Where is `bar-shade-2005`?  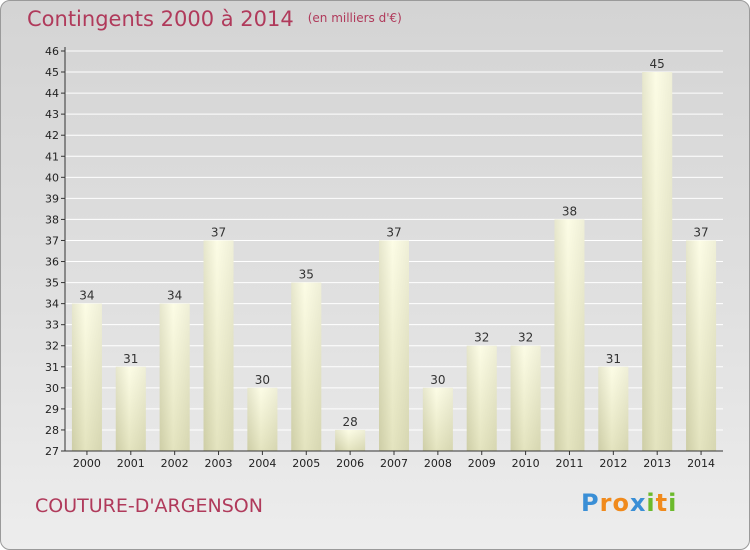
bar-shade-2005 is located at coordinates (306, 366).